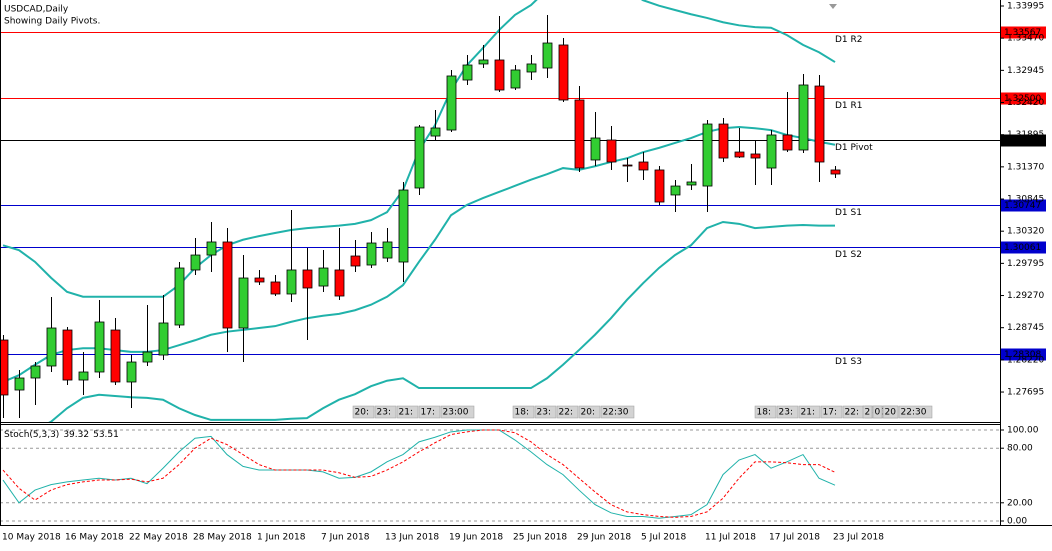 This screenshot has width=1052, height=551. What do you see at coordinates (794, 538) in the screenshot?
I see `x-tick-label: 17 Jul 2018` at bounding box center [794, 538].